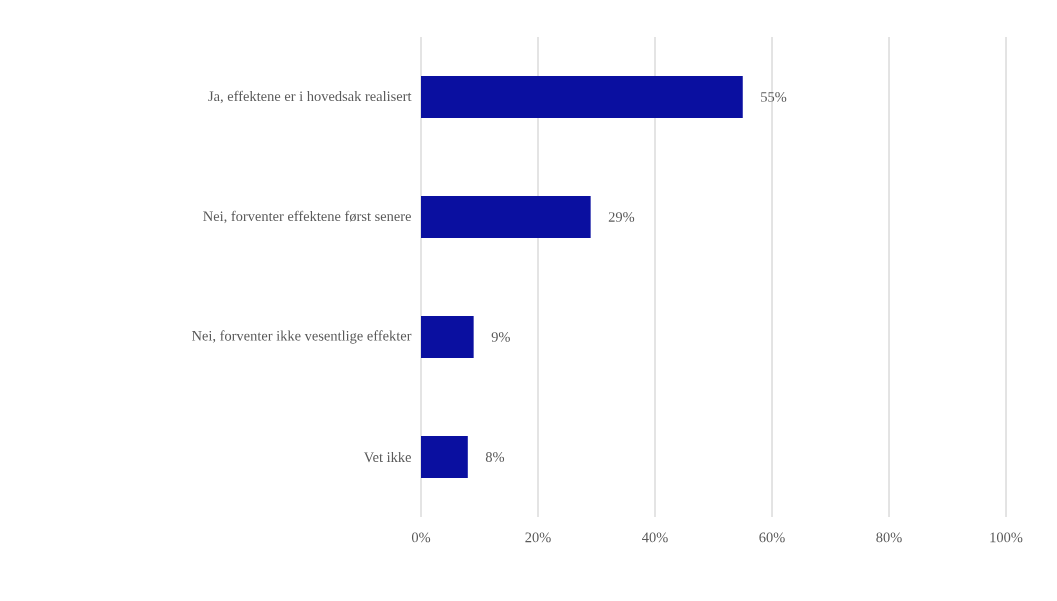 This screenshot has height=601, width=1057. Describe the element at coordinates (538, 537) in the screenshot. I see `x-tick-label: 20%` at that location.